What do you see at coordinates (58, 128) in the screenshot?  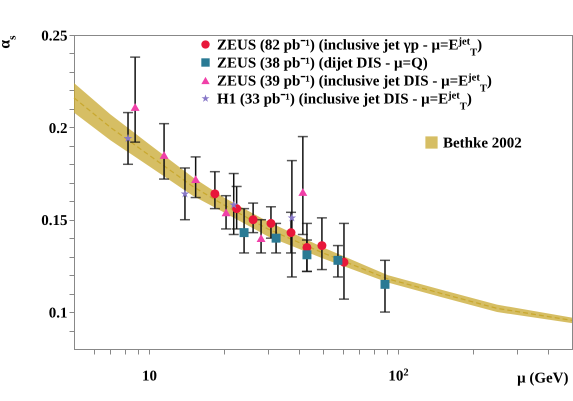 I see `y-tick-label: 0.2` at bounding box center [58, 128].